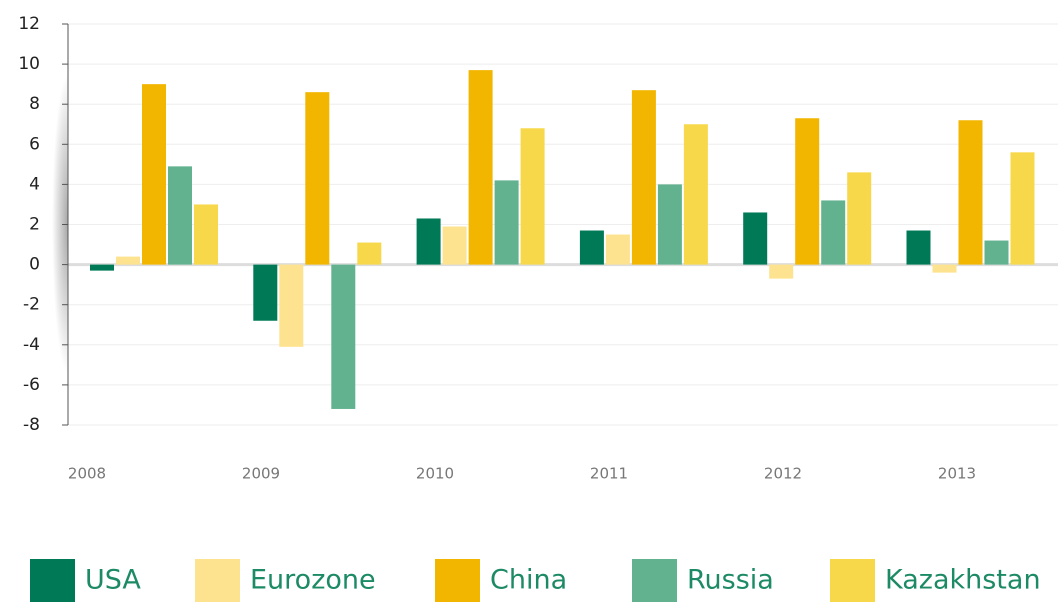  Describe the element at coordinates (34, 104) in the screenshot. I see `y-tick-label: 8` at that location.